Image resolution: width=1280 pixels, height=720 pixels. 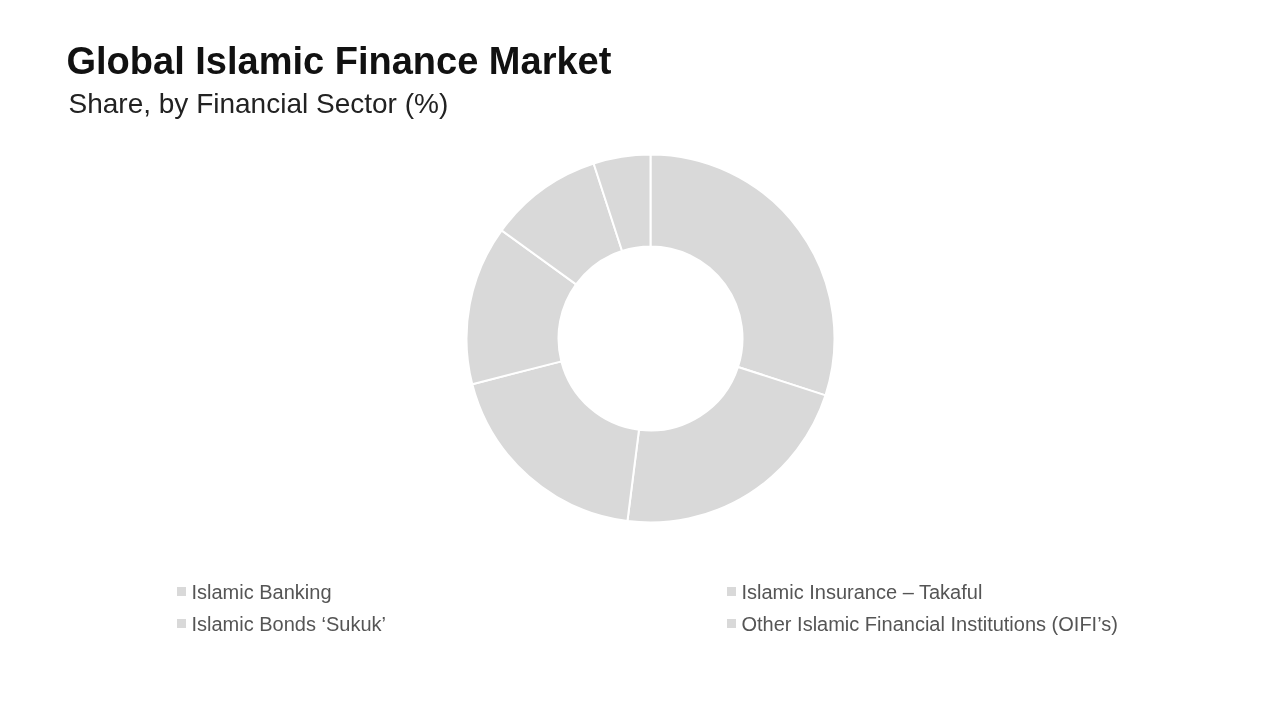 What do you see at coordinates (339, 60) in the screenshot?
I see `chart-title: Global Islamic Finance Market` at bounding box center [339, 60].